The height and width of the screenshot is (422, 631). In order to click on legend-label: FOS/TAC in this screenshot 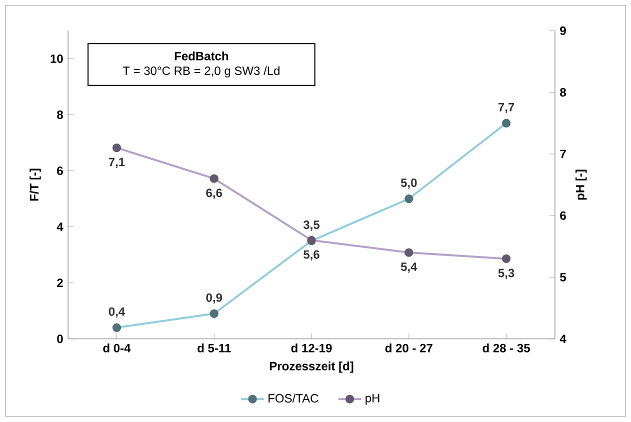, I will do `click(293, 398)`.